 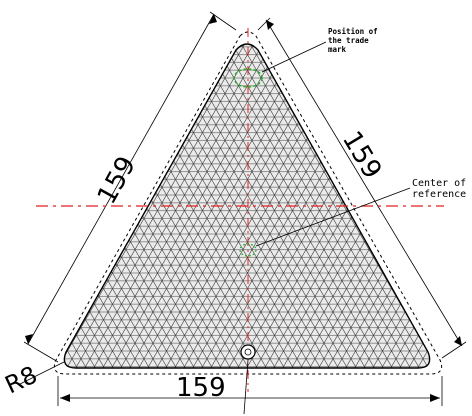 What do you see at coordinates (213, 19) in the screenshot?
I see `left-dim-arrow-top` at bounding box center [213, 19].